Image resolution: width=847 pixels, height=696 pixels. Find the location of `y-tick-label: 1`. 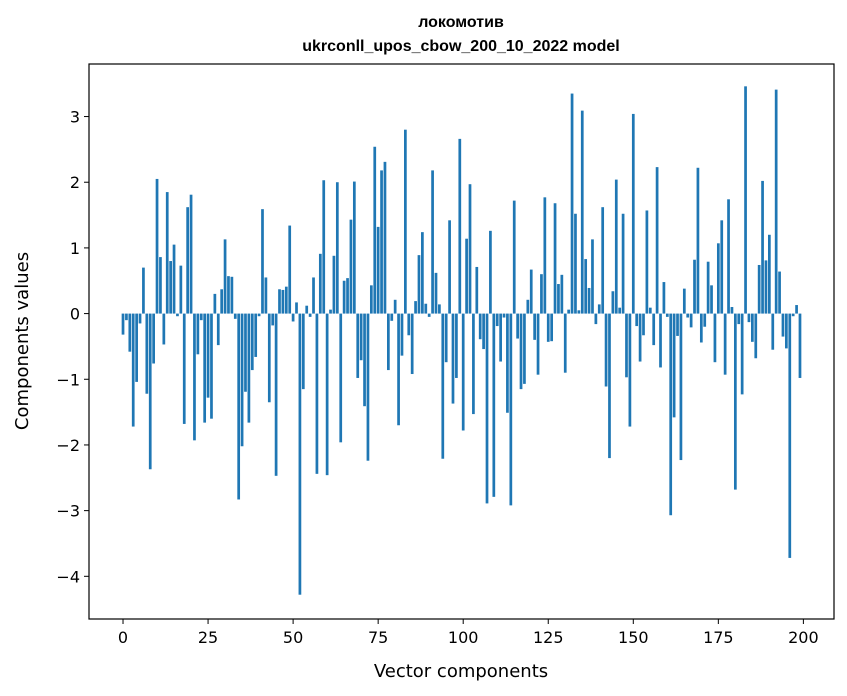

y-tick-label: 1 is located at coordinates (75, 248).